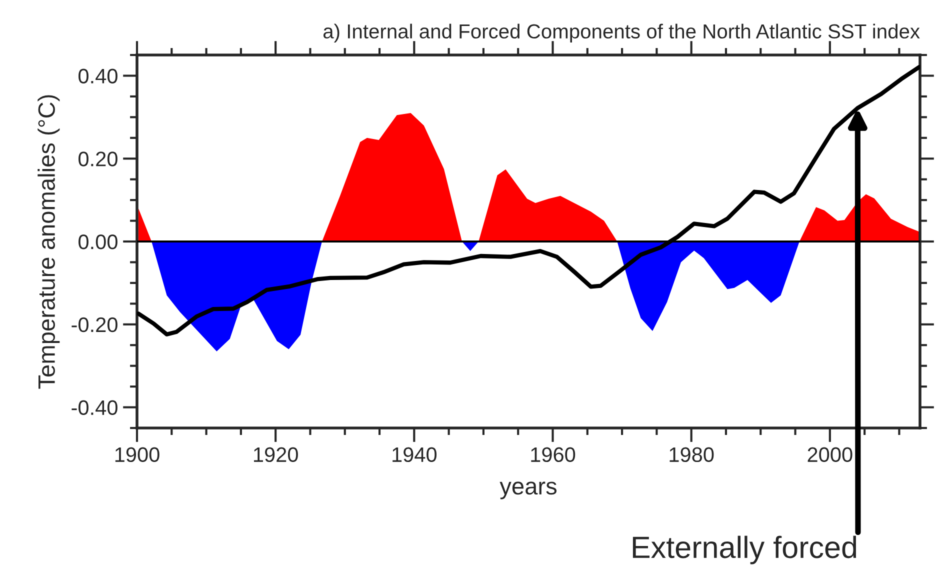 The height and width of the screenshot is (574, 940). I want to click on y-tick-label: 0.20, so click(98, 159).